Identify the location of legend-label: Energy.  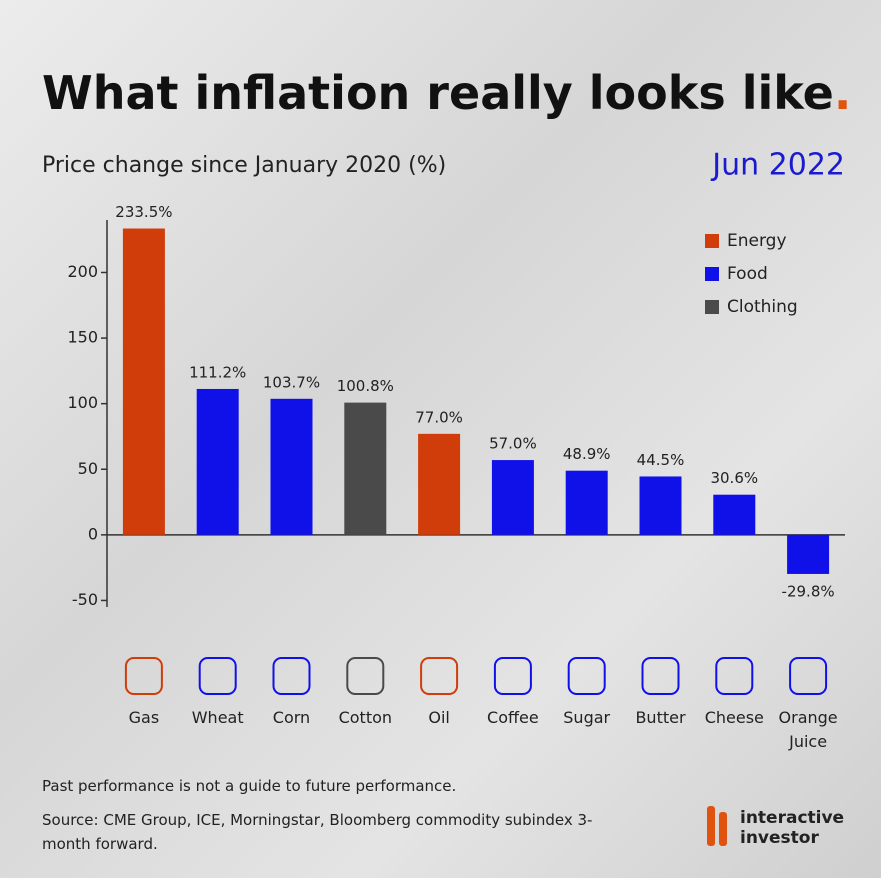
(757, 241).